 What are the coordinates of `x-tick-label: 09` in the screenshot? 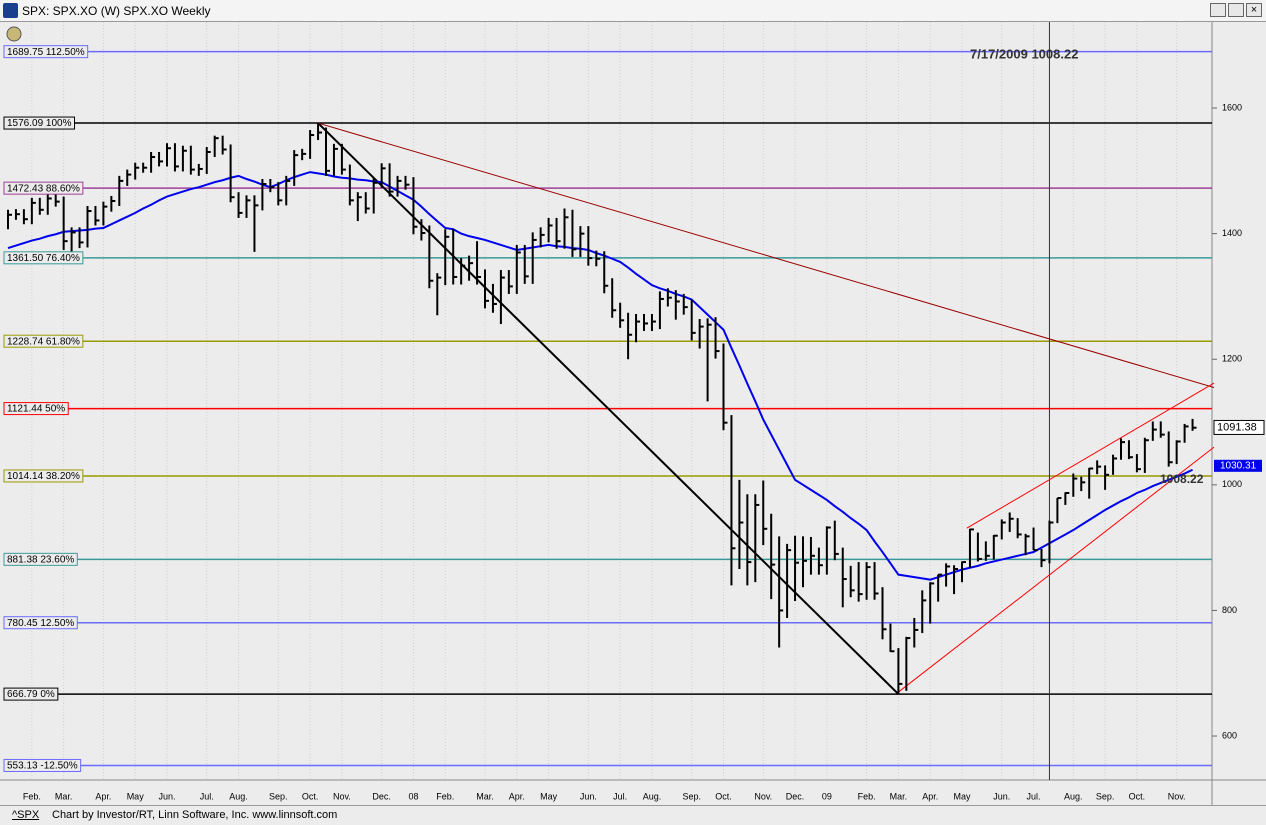 It's located at (827, 796).